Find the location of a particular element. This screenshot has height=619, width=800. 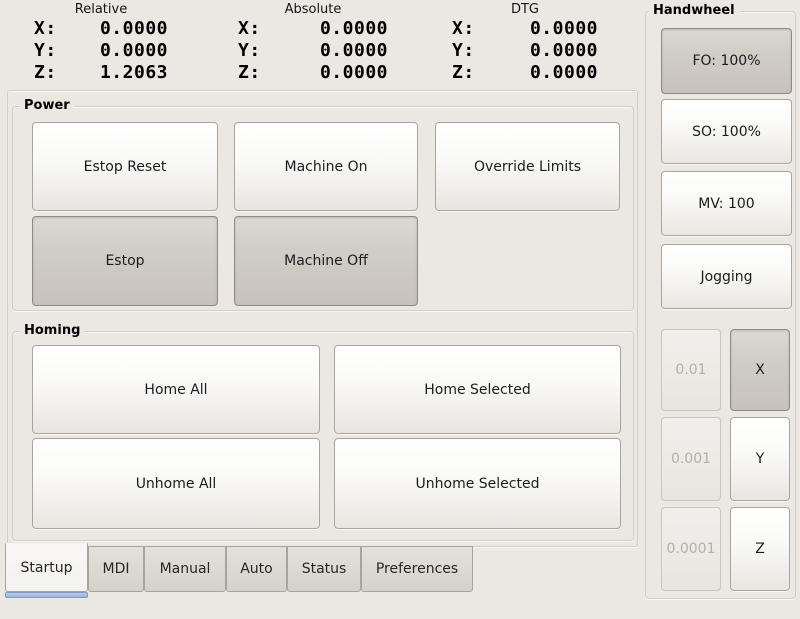

home-all-button: Home All is located at coordinates (176, 389).